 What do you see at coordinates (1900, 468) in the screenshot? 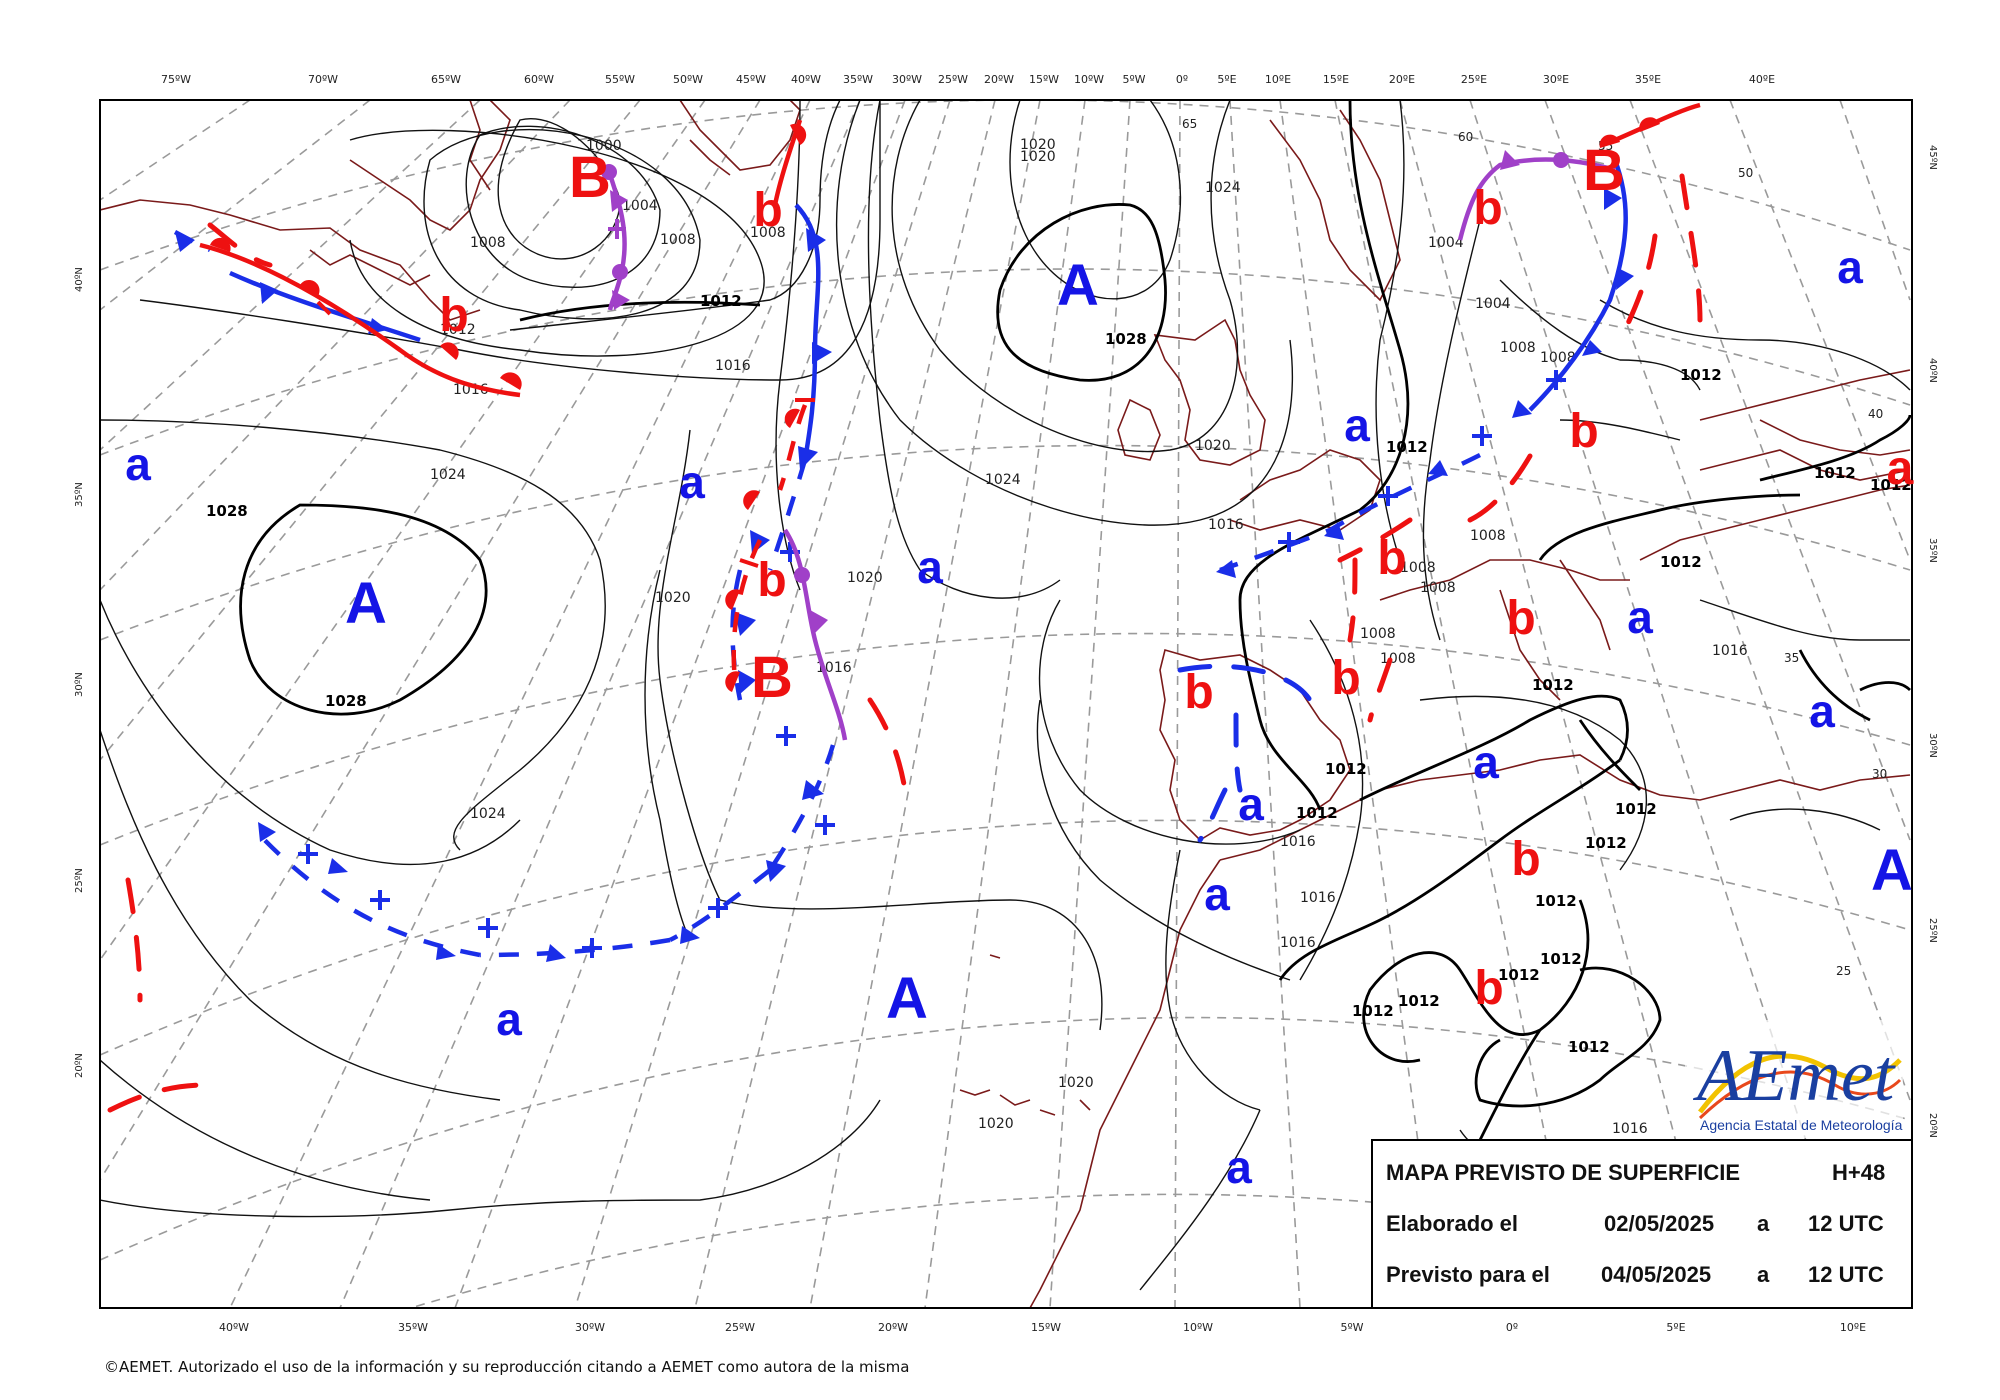
I see `low-center-minor: a` at bounding box center [1900, 468].